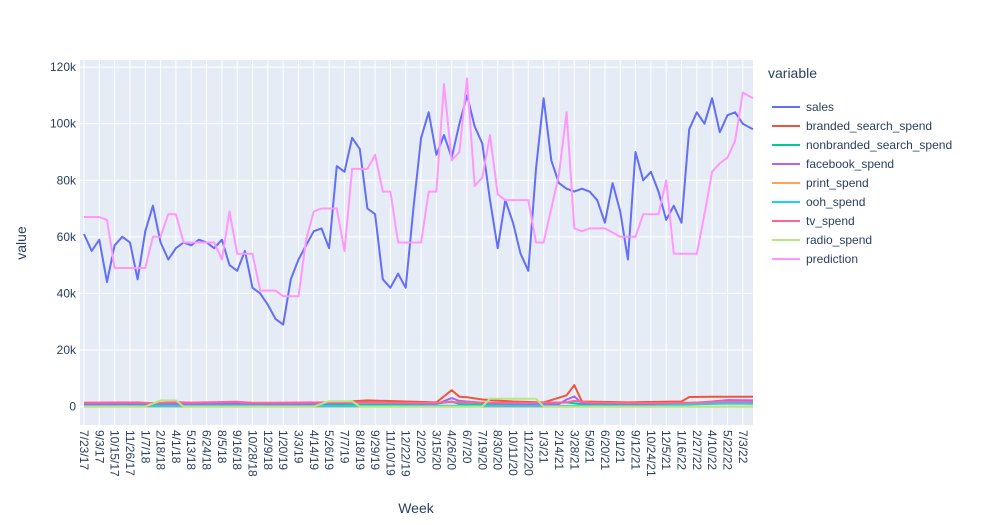 Image resolution: width=986 pixels, height=525 pixels. Describe the element at coordinates (375, 450) in the screenshot. I see `x-tick-label: 9/29/19` at that location.